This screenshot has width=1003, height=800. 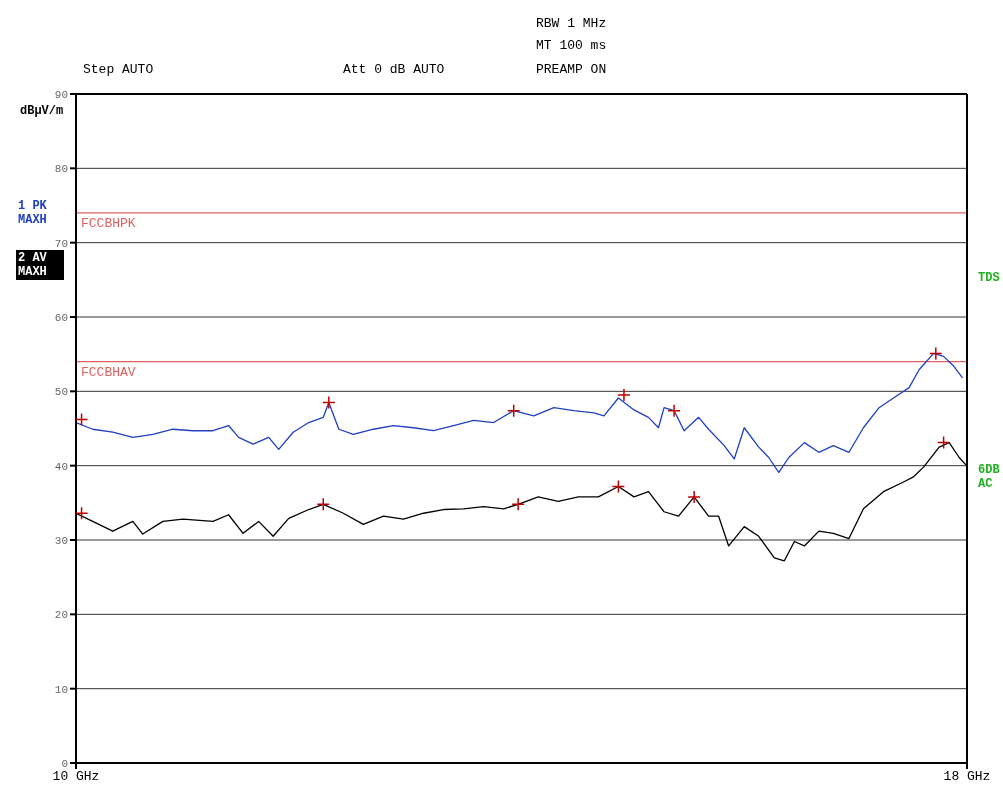 What do you see at coordinates (61, 317) in the screenshot?
I see `y-tick-label: 60` at bounding box center [61, 317].